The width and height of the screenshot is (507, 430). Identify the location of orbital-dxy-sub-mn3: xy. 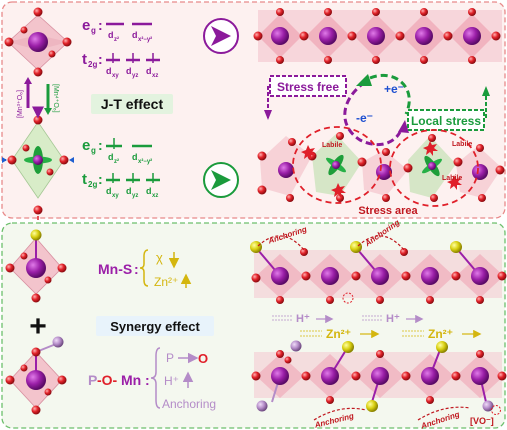
(115, 196).